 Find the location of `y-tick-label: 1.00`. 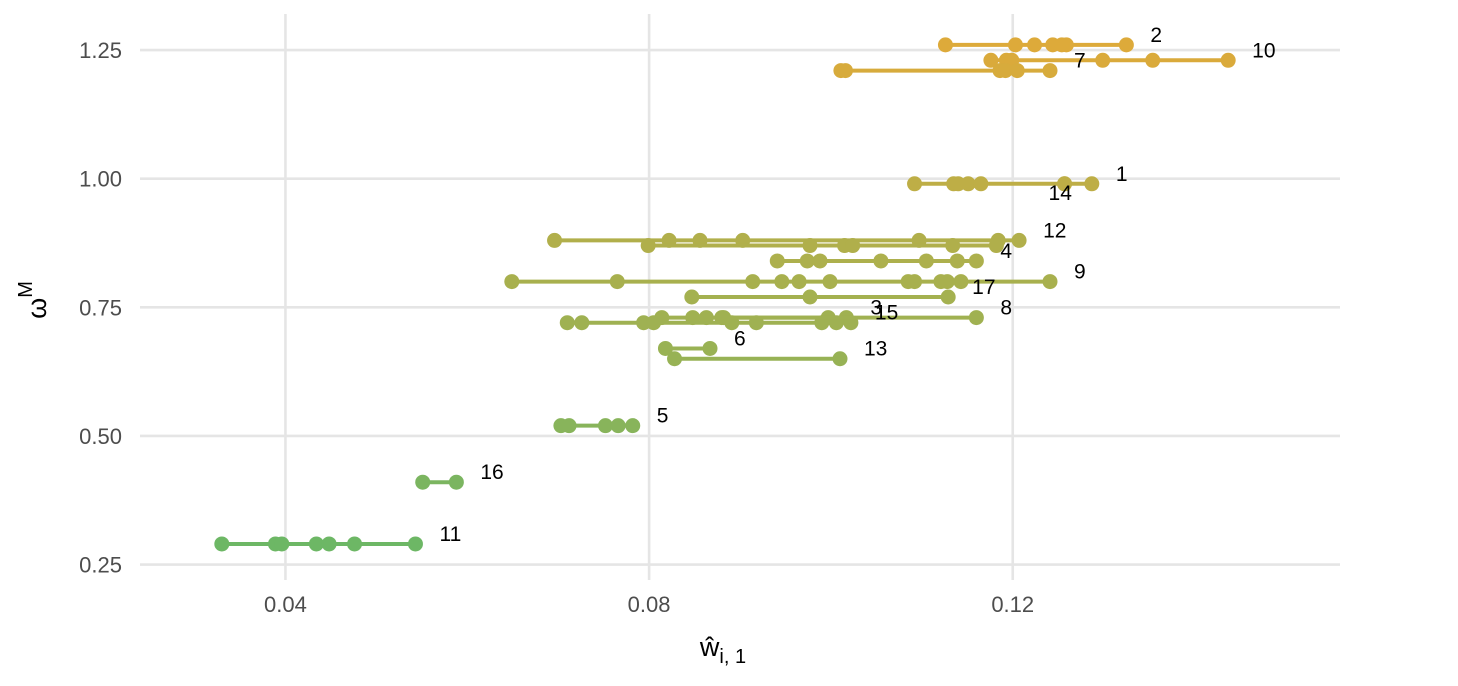

y-tick-label: 1.00 is located at coordinates (100, 179).